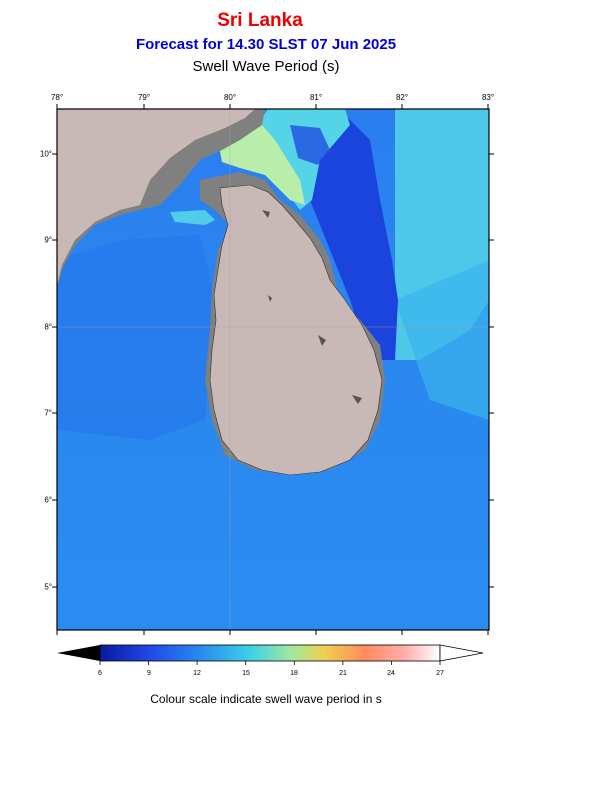  I want to click on parameter-label: Swell Wave Period (s), so click(266, 66).